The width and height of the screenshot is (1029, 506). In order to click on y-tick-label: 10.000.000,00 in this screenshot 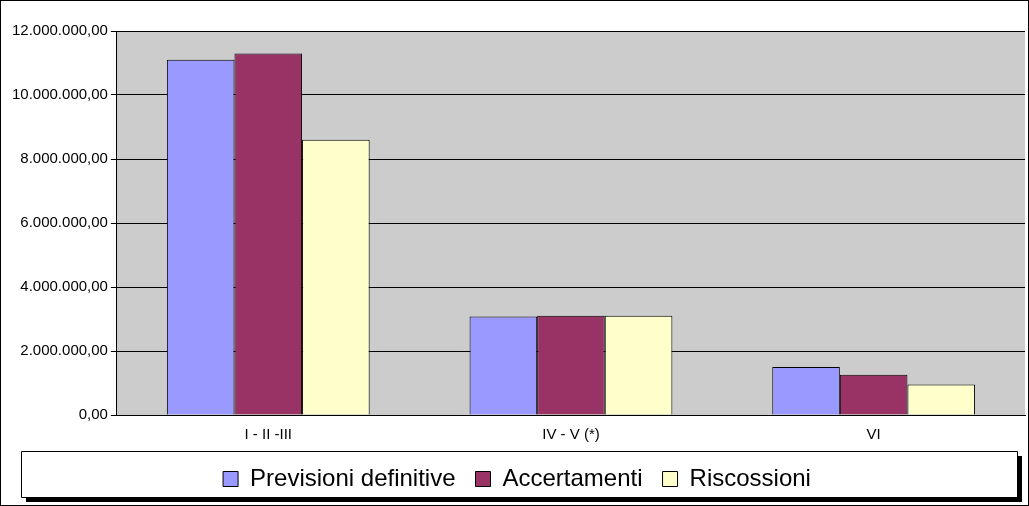, I will do `click(59, 94)`.